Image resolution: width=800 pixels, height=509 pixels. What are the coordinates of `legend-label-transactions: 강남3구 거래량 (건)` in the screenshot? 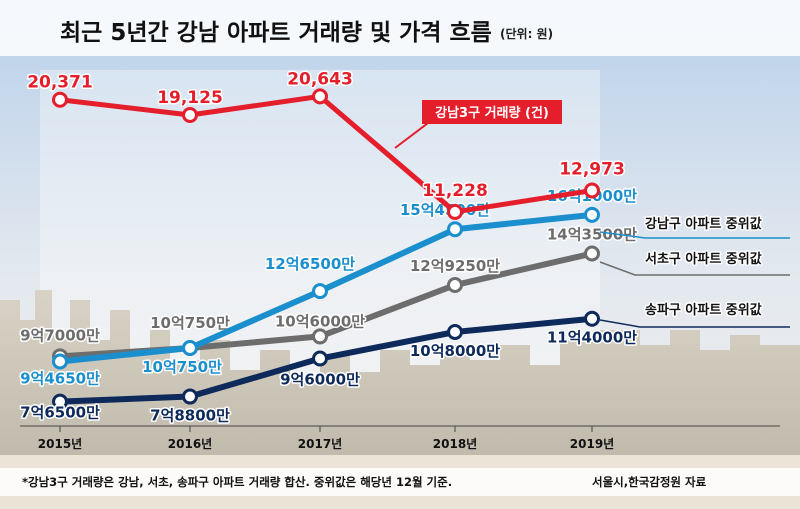 It's located at (492, 113).